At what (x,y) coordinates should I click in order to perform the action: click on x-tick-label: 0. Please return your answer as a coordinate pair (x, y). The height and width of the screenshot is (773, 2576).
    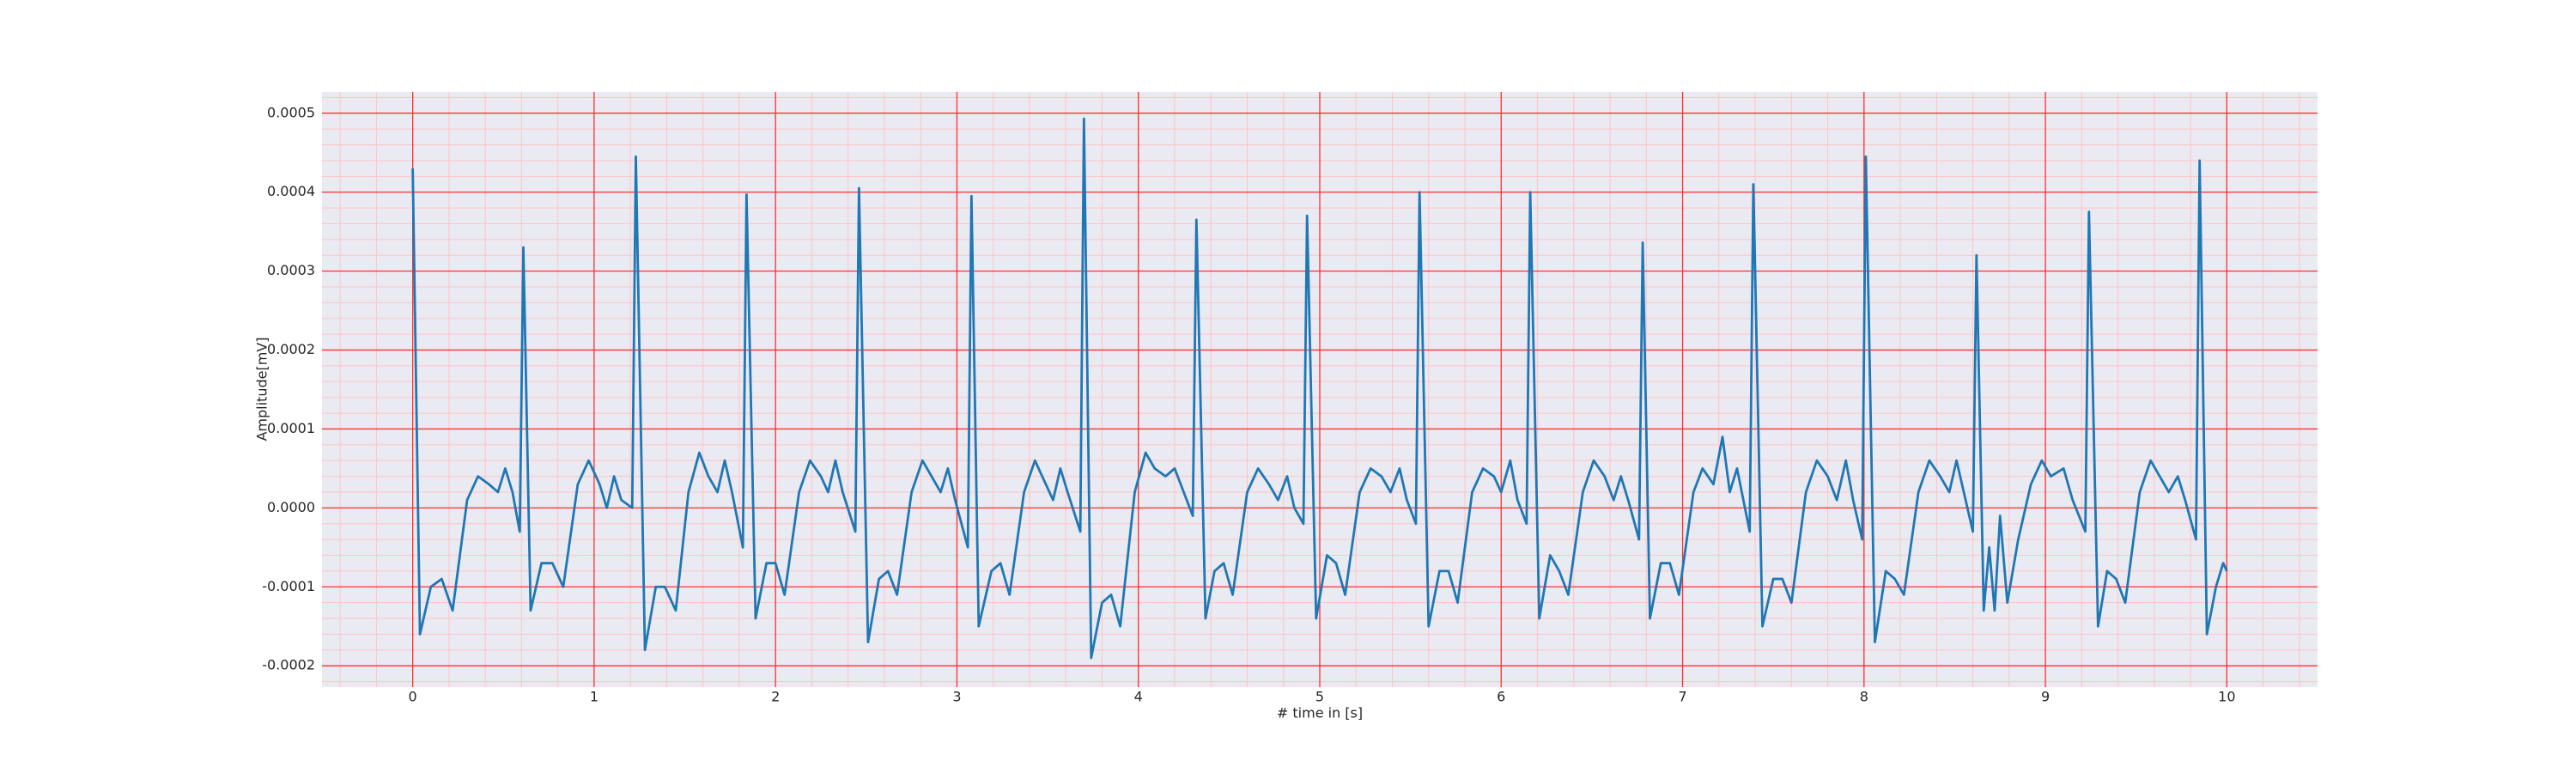
    Looking at the image, I should click on (413, 697).